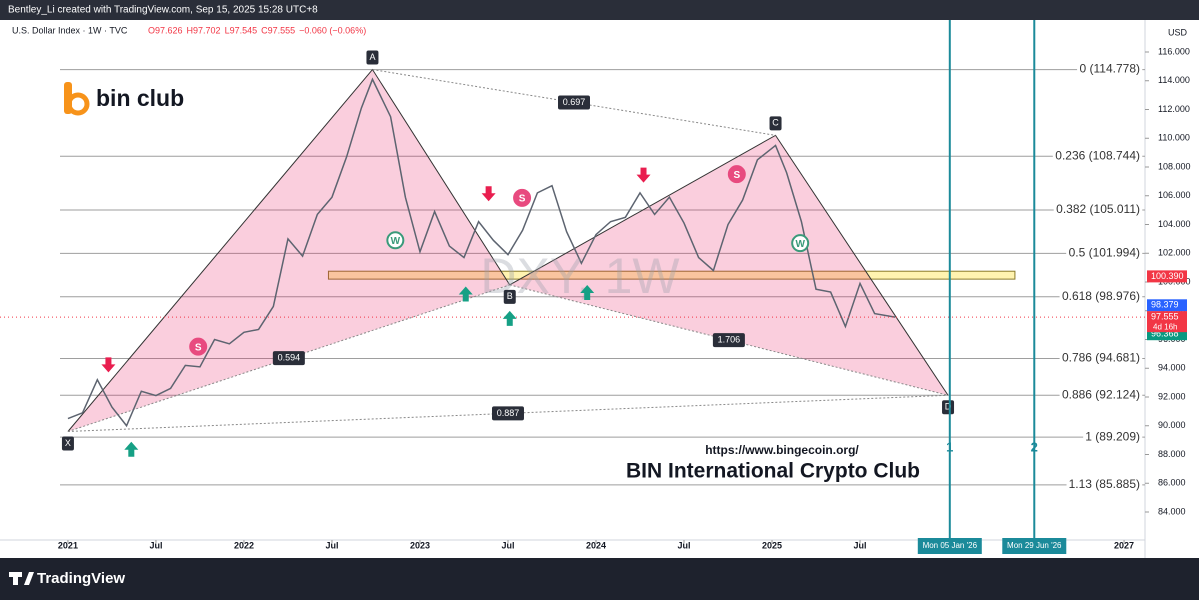 This screenshot has width=1199, height=600. What do you see at coordinates (599, 579) in the screenshot?
I see `bottom-bar` at bounding box center [599, 579].